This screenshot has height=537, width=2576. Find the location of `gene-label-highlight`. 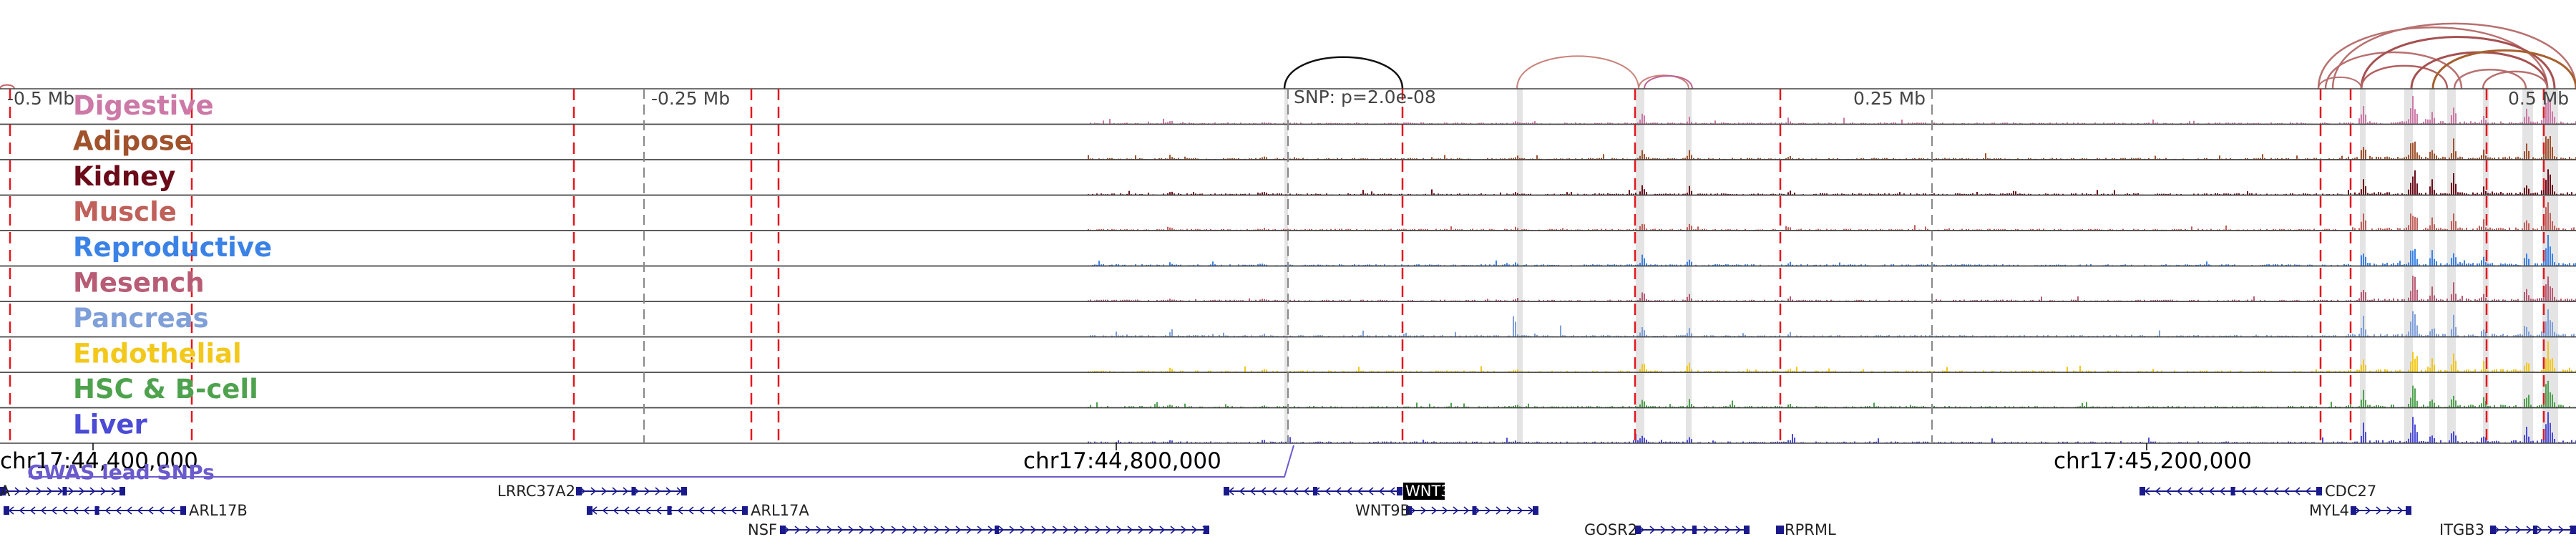

gene-label-highlight is located at coordinates (1424, 491).